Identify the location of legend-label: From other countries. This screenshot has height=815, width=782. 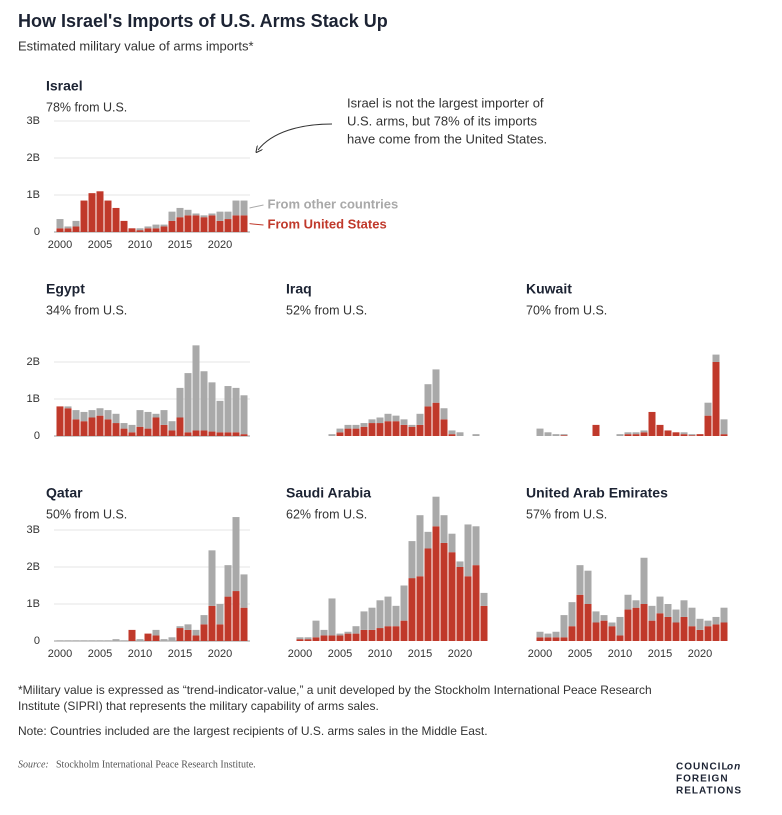
(333, 203).